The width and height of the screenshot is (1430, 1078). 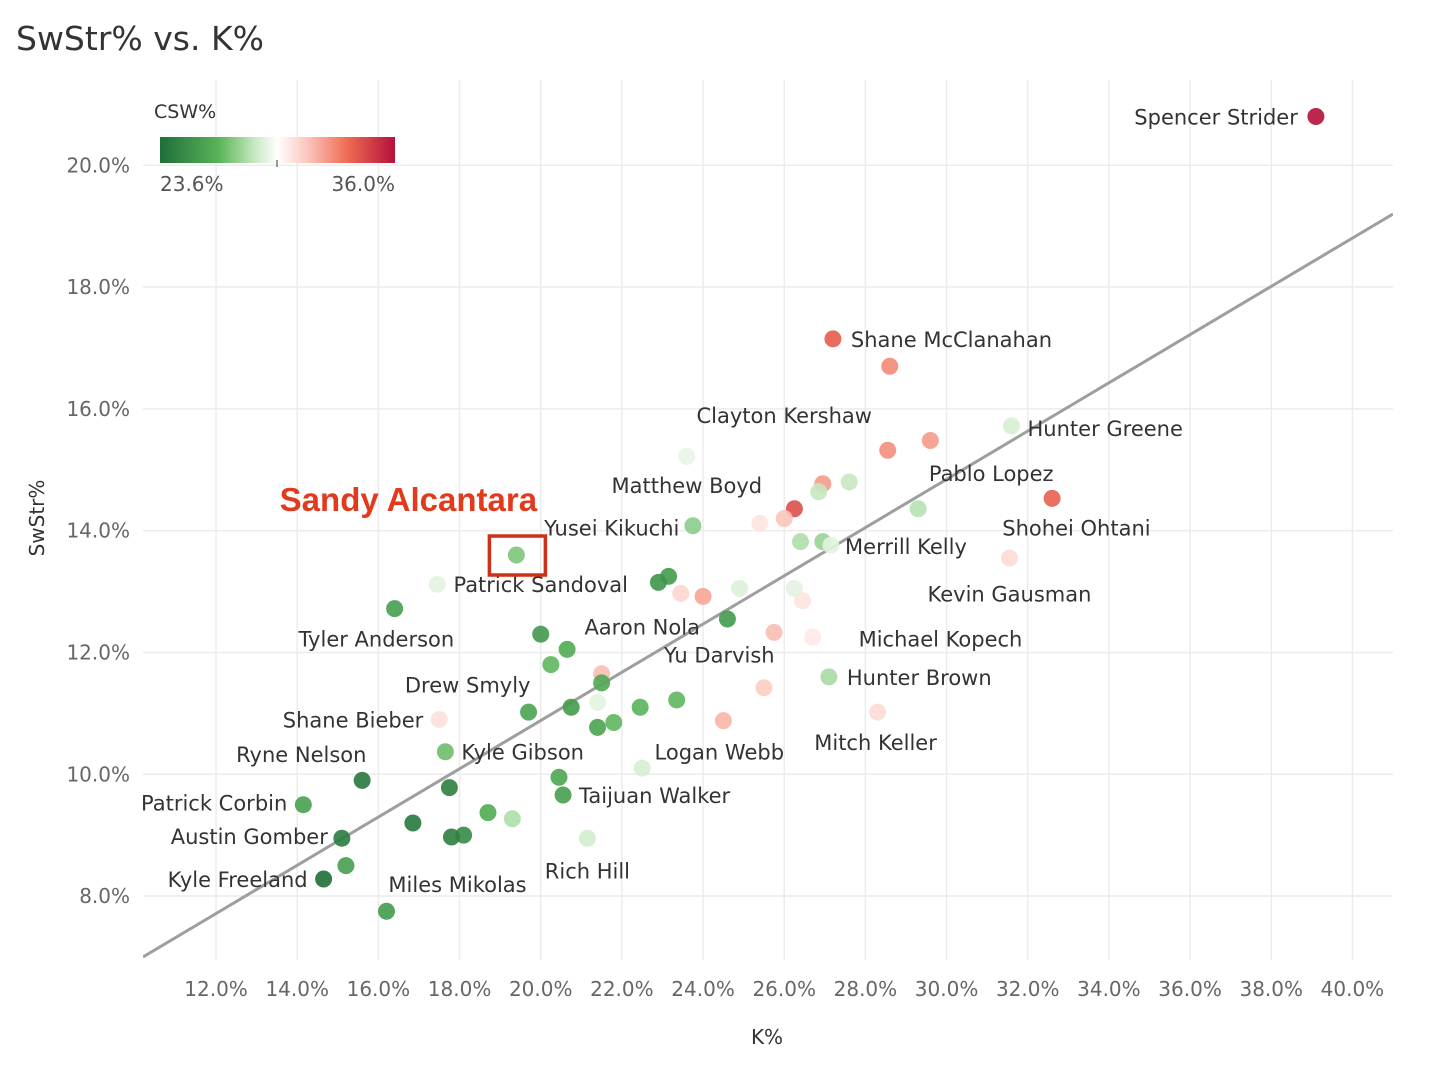 I want to click on y-tick-label: 20.0%, so click(x=98, y=165).